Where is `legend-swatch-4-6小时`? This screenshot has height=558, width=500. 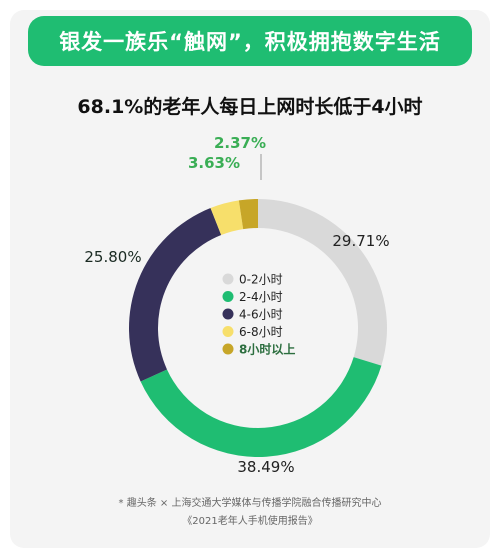
legend-swatch-4-6小时 is located at coordinates (228, 314).